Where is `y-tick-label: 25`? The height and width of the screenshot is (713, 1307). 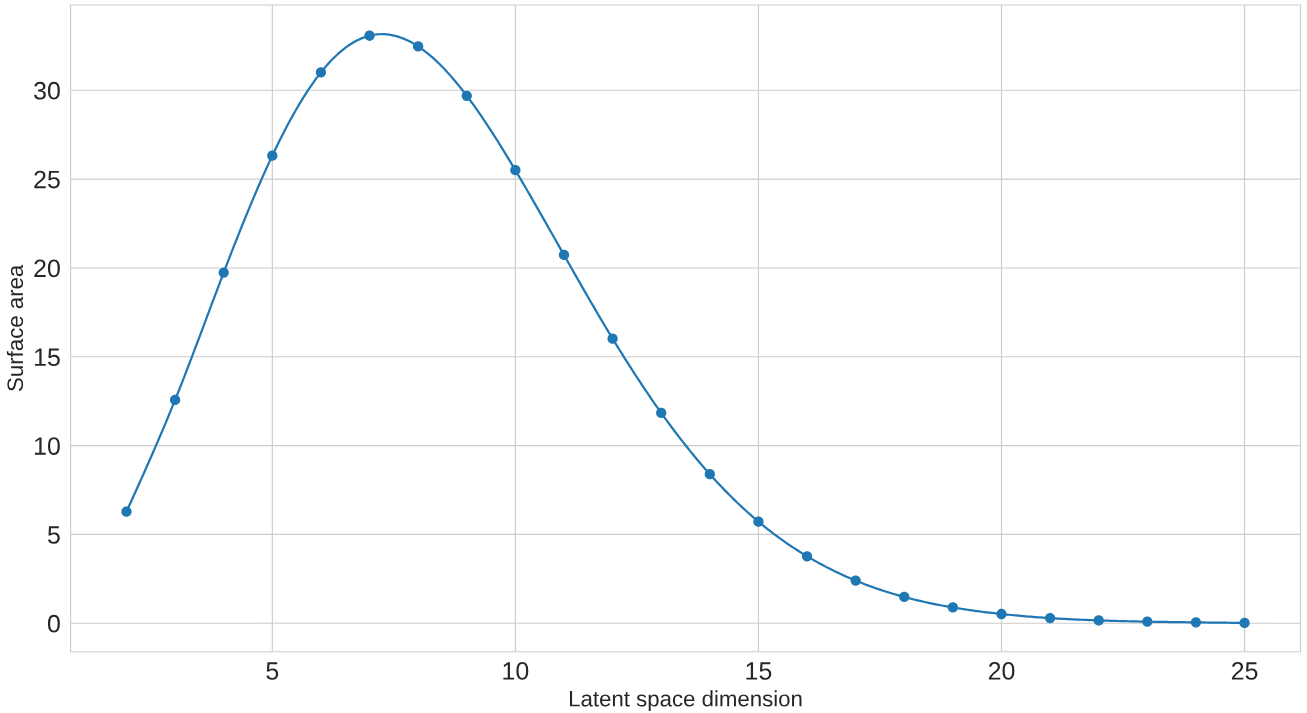
y-tick-label: 25 is located at coordinates (47, 179).